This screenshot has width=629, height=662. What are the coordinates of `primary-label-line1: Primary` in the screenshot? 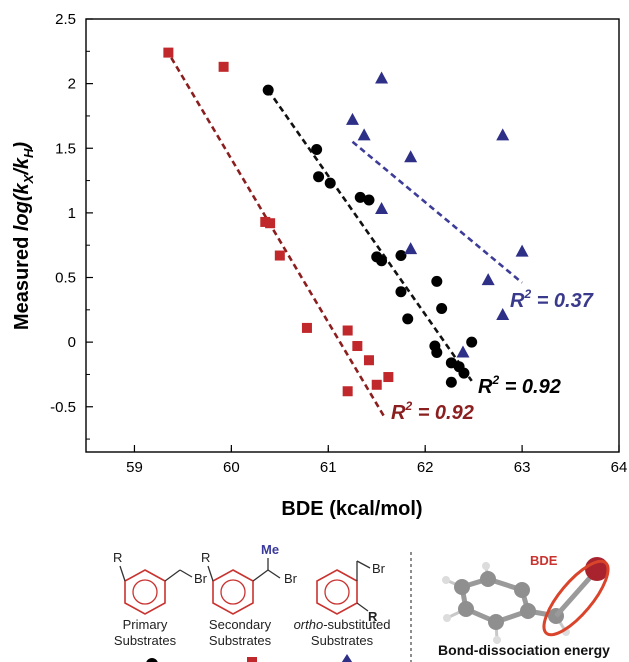 It's located at (145, 624).